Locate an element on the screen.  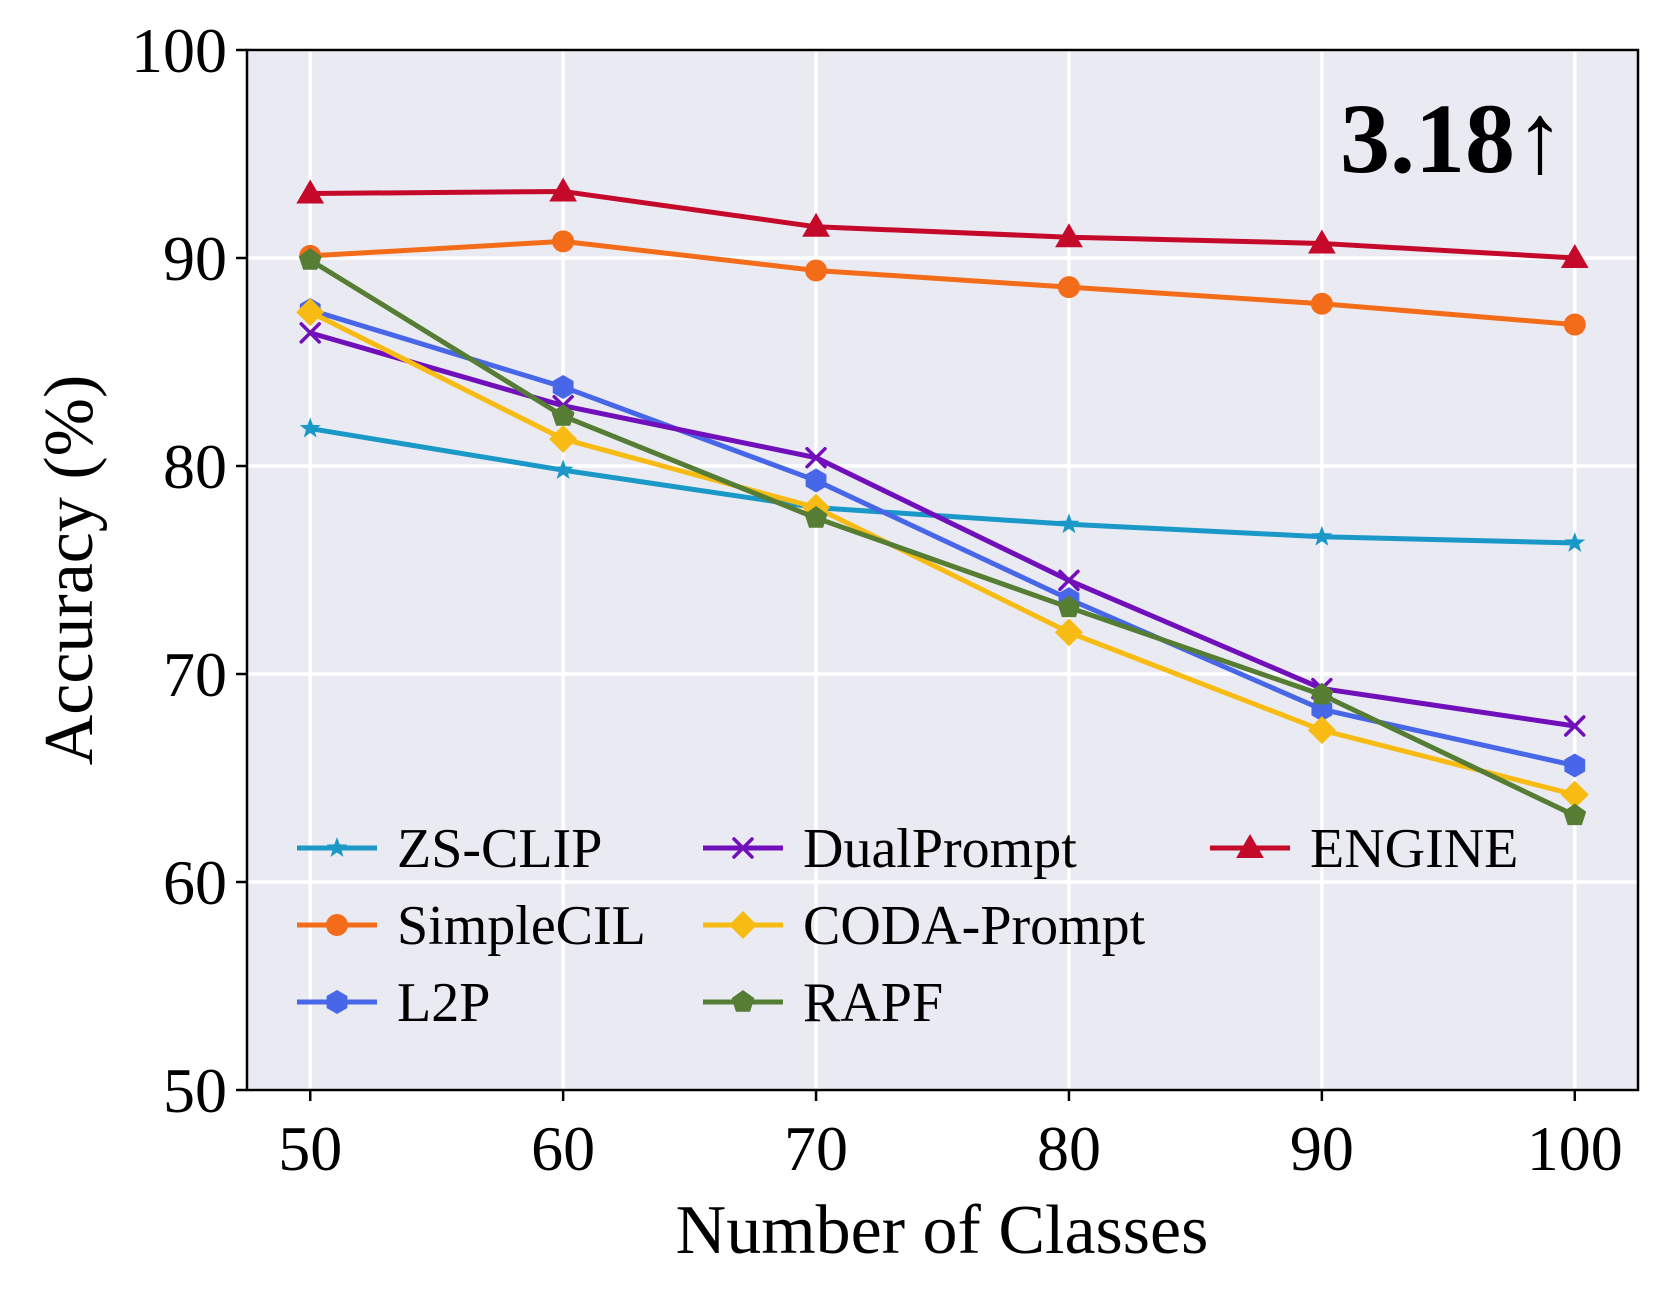
legend-item-simplecil: SimpleCIL is located at coordinates (471, 926).